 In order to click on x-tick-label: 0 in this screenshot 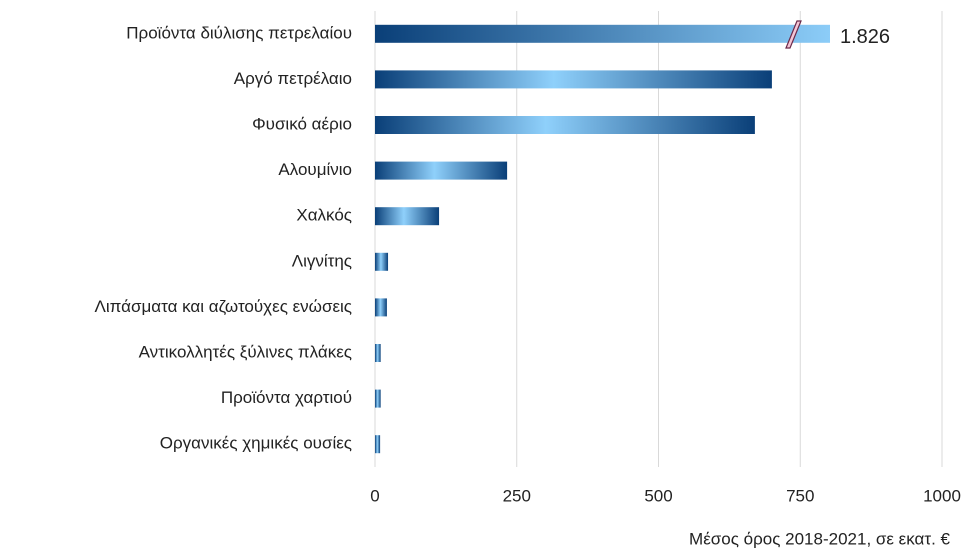, I will do `click(374, 495)`.